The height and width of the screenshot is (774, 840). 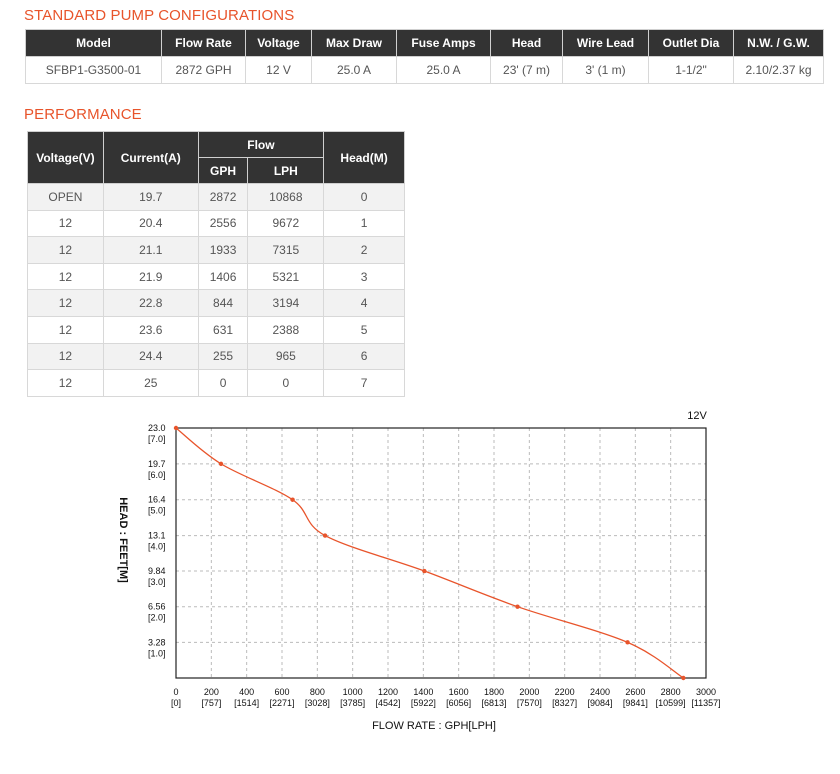 I want to click on x-axis-label: FLOW RATE : GPH[LPH], so click(x=434, y=726).